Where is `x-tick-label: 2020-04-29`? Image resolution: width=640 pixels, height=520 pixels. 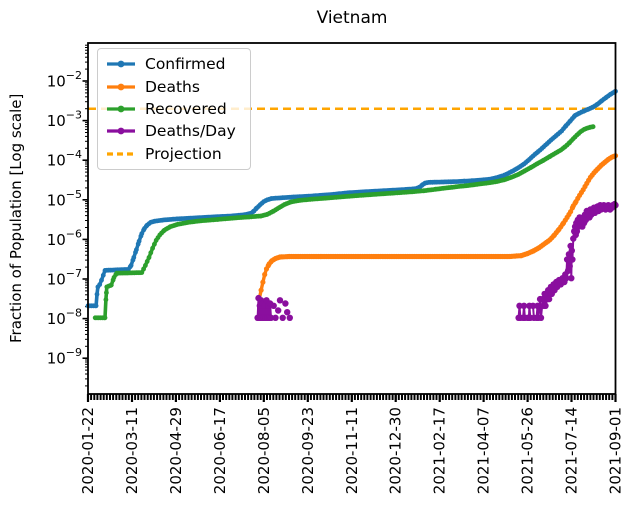
x-tick-label: 2020-04-29 is located at coordinates (176, 450).